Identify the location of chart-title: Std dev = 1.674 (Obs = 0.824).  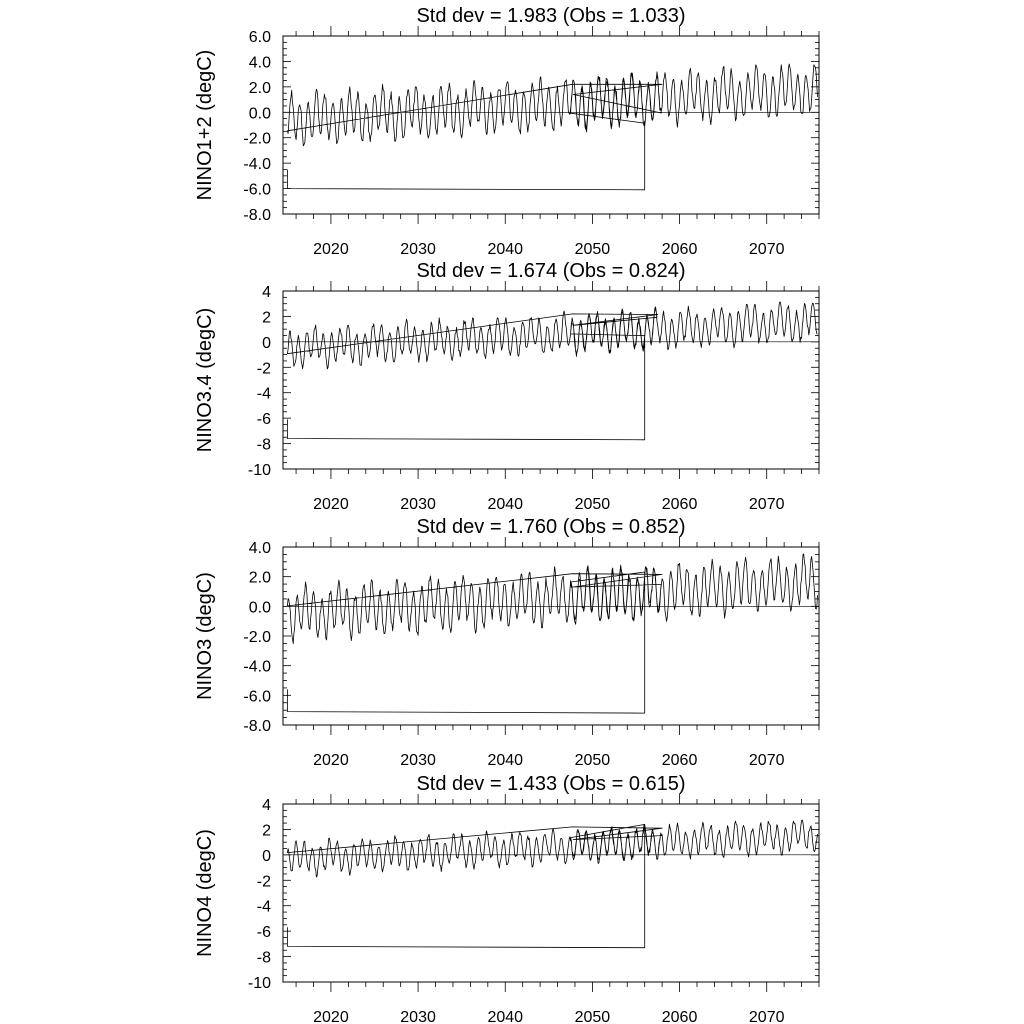
(550, 271).